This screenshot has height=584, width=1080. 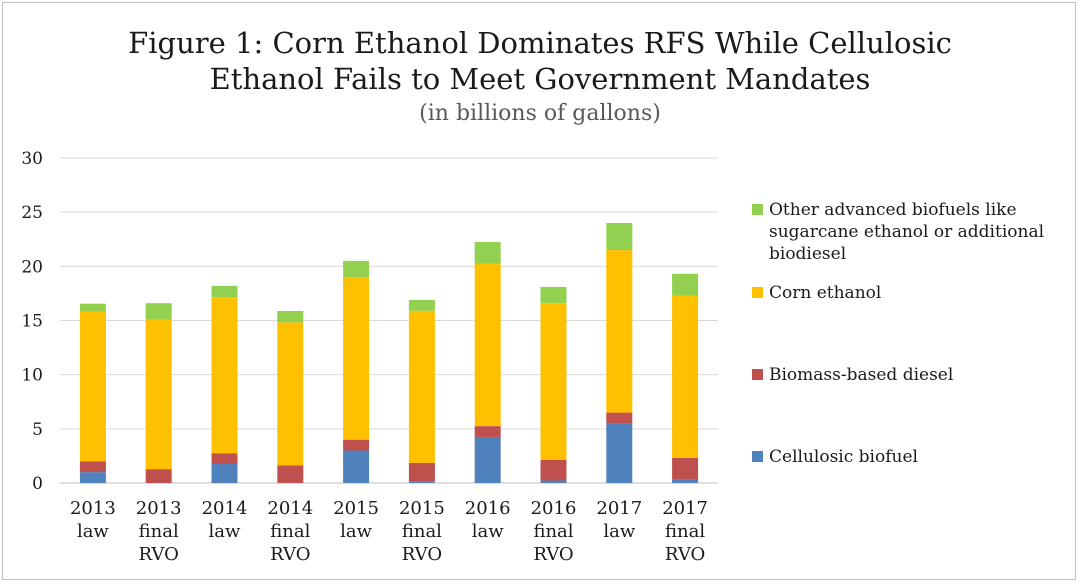 What do you see at coordinates (32, 213) in the screenshot?
I see `y-tick-label: 25` at bounding box center [32, 213].